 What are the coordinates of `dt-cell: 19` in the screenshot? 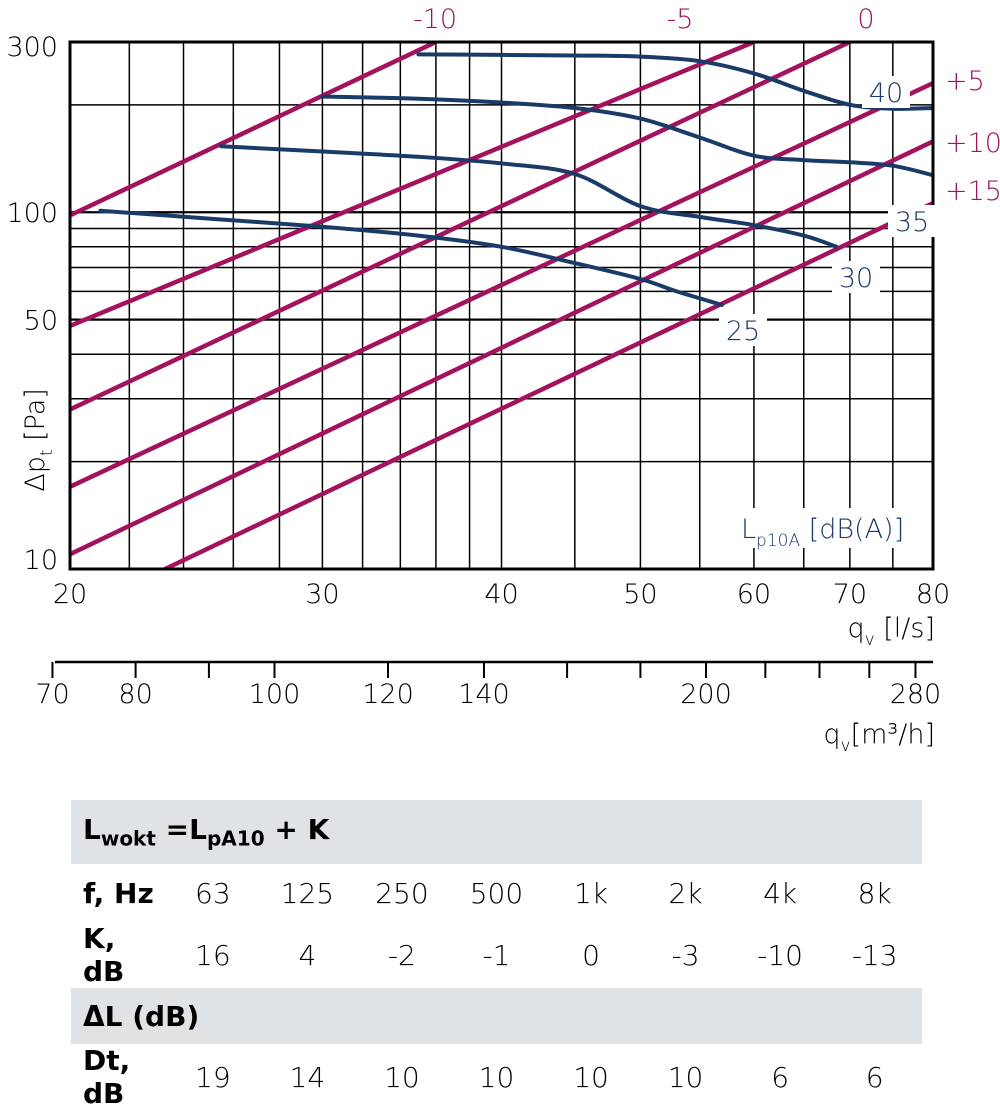 It's located at (213, 1077).